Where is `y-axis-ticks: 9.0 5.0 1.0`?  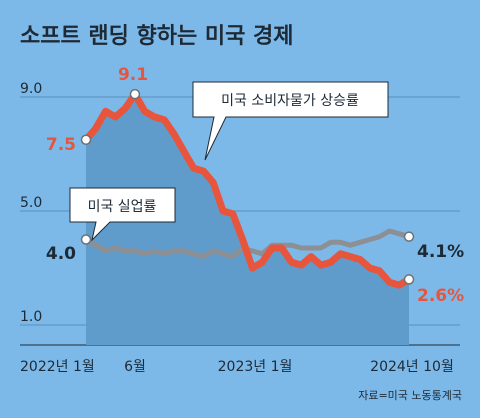
y-axis-ticks: 9.0 5.0 1.0 is located at coordinates (31, 203).